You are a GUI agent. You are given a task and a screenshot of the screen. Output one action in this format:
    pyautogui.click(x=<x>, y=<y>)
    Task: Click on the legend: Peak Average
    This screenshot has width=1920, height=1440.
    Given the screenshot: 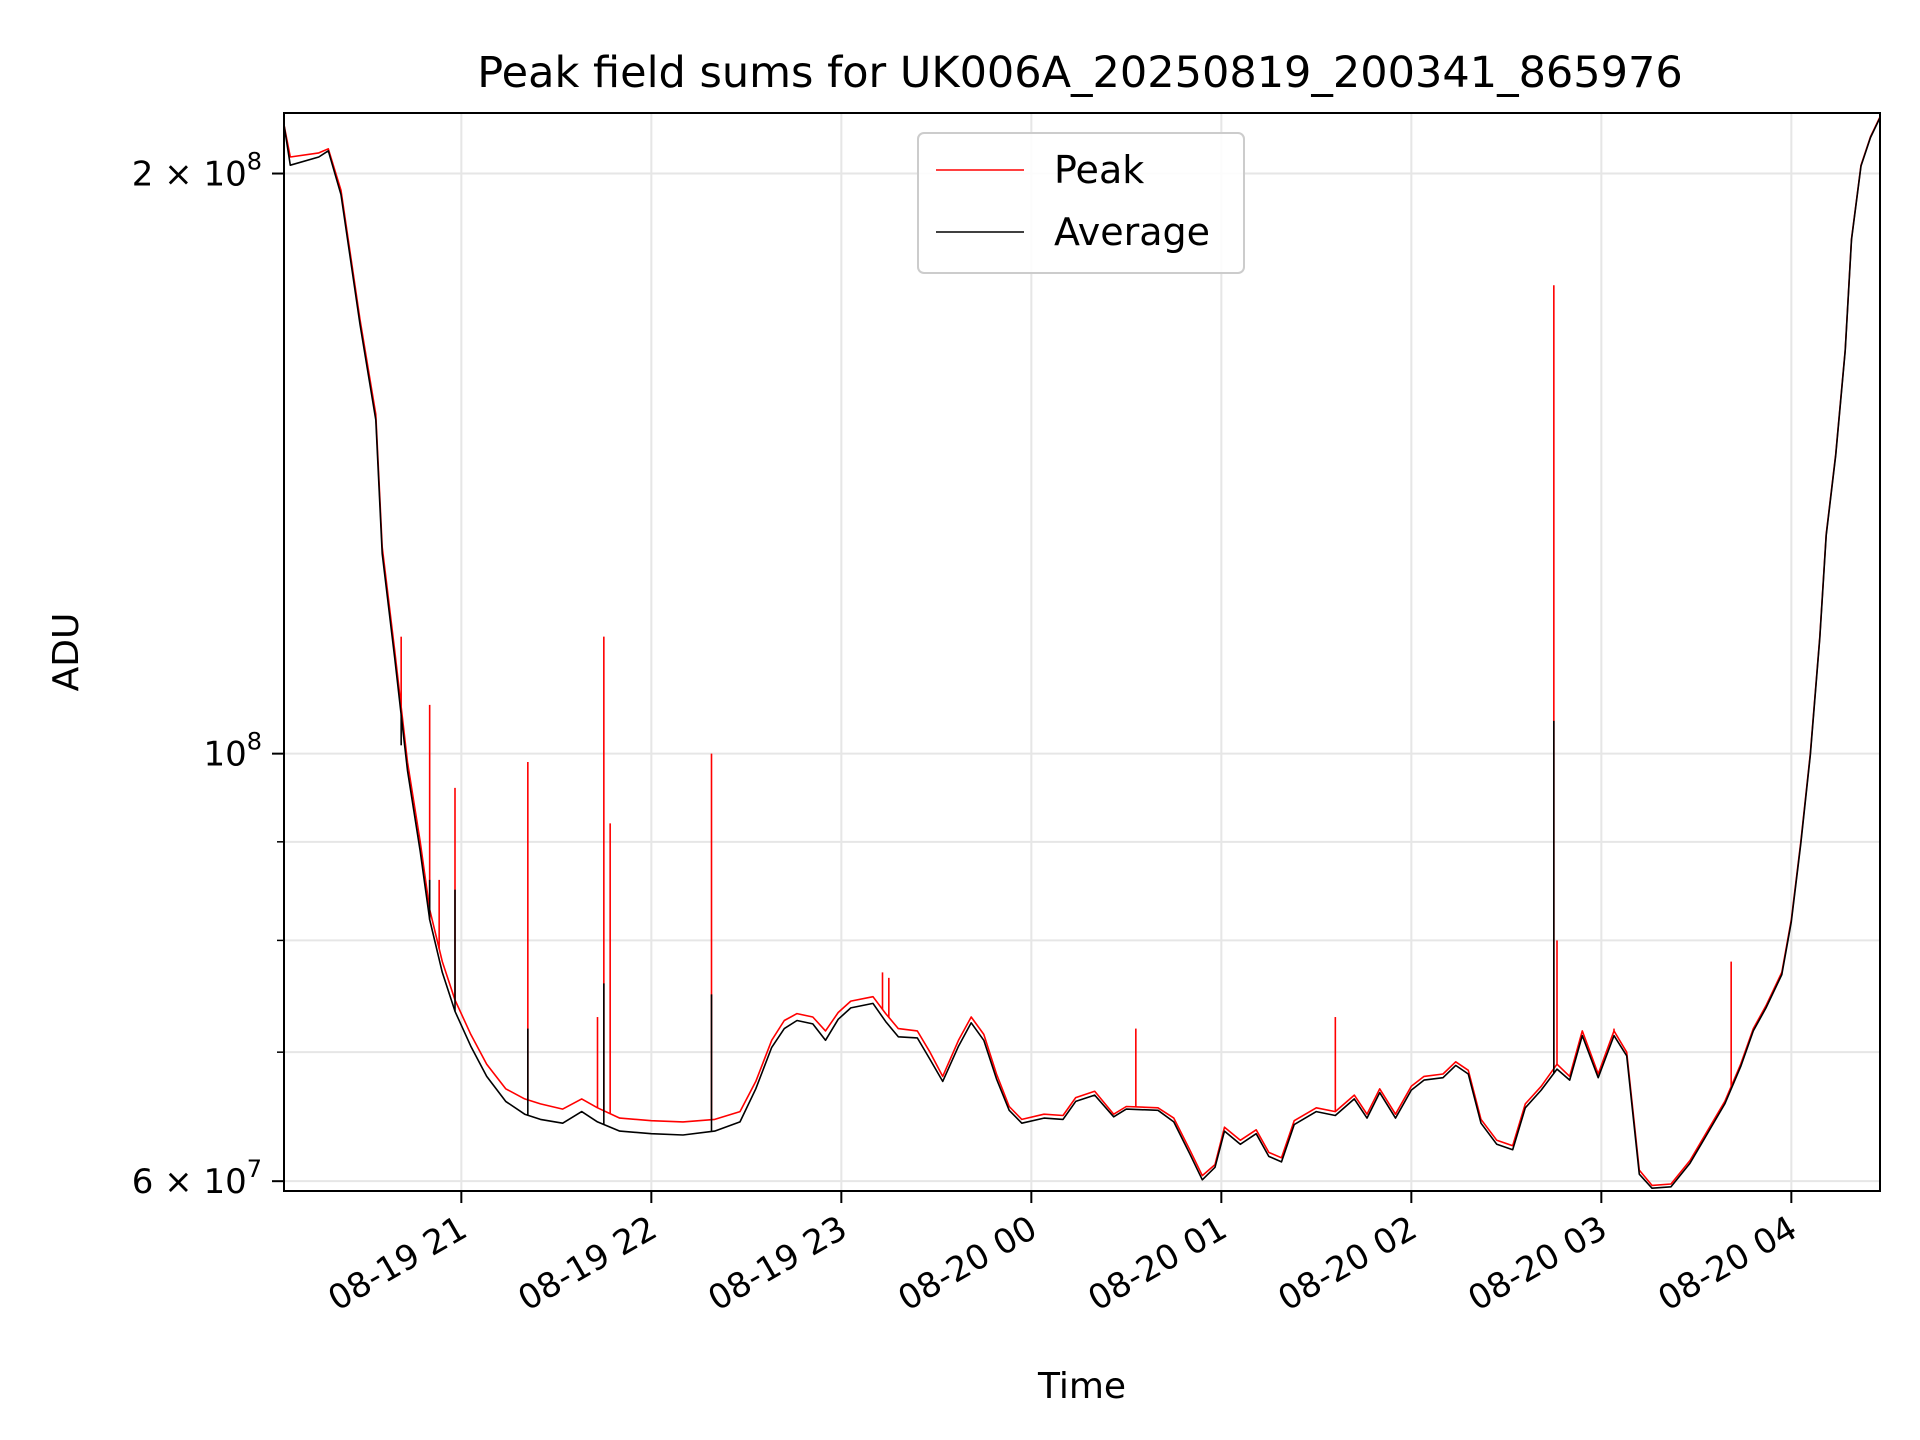 What is the action you would take?
    pyautogui.click(x=1081, y=203)
    